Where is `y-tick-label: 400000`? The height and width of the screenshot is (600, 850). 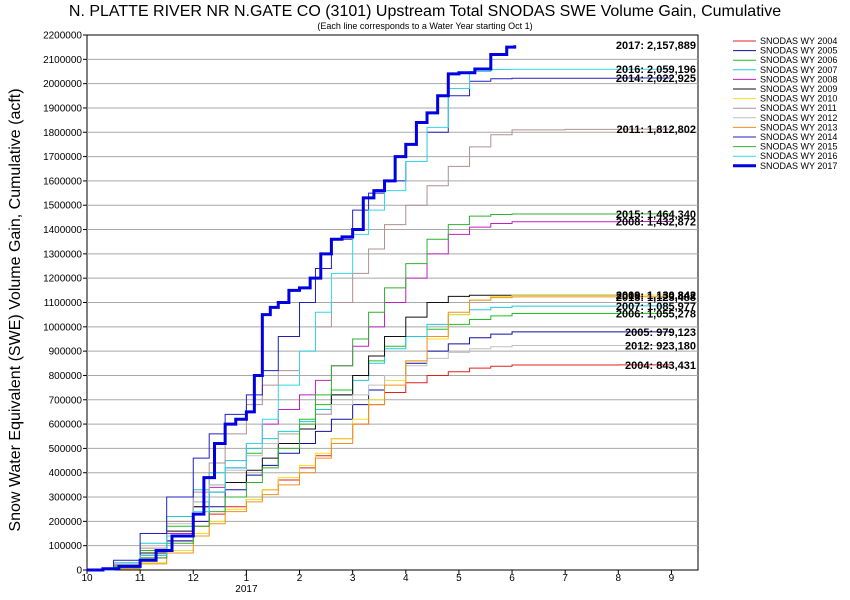 y-tick-label: 400000 is located at coordinates (66, 473).